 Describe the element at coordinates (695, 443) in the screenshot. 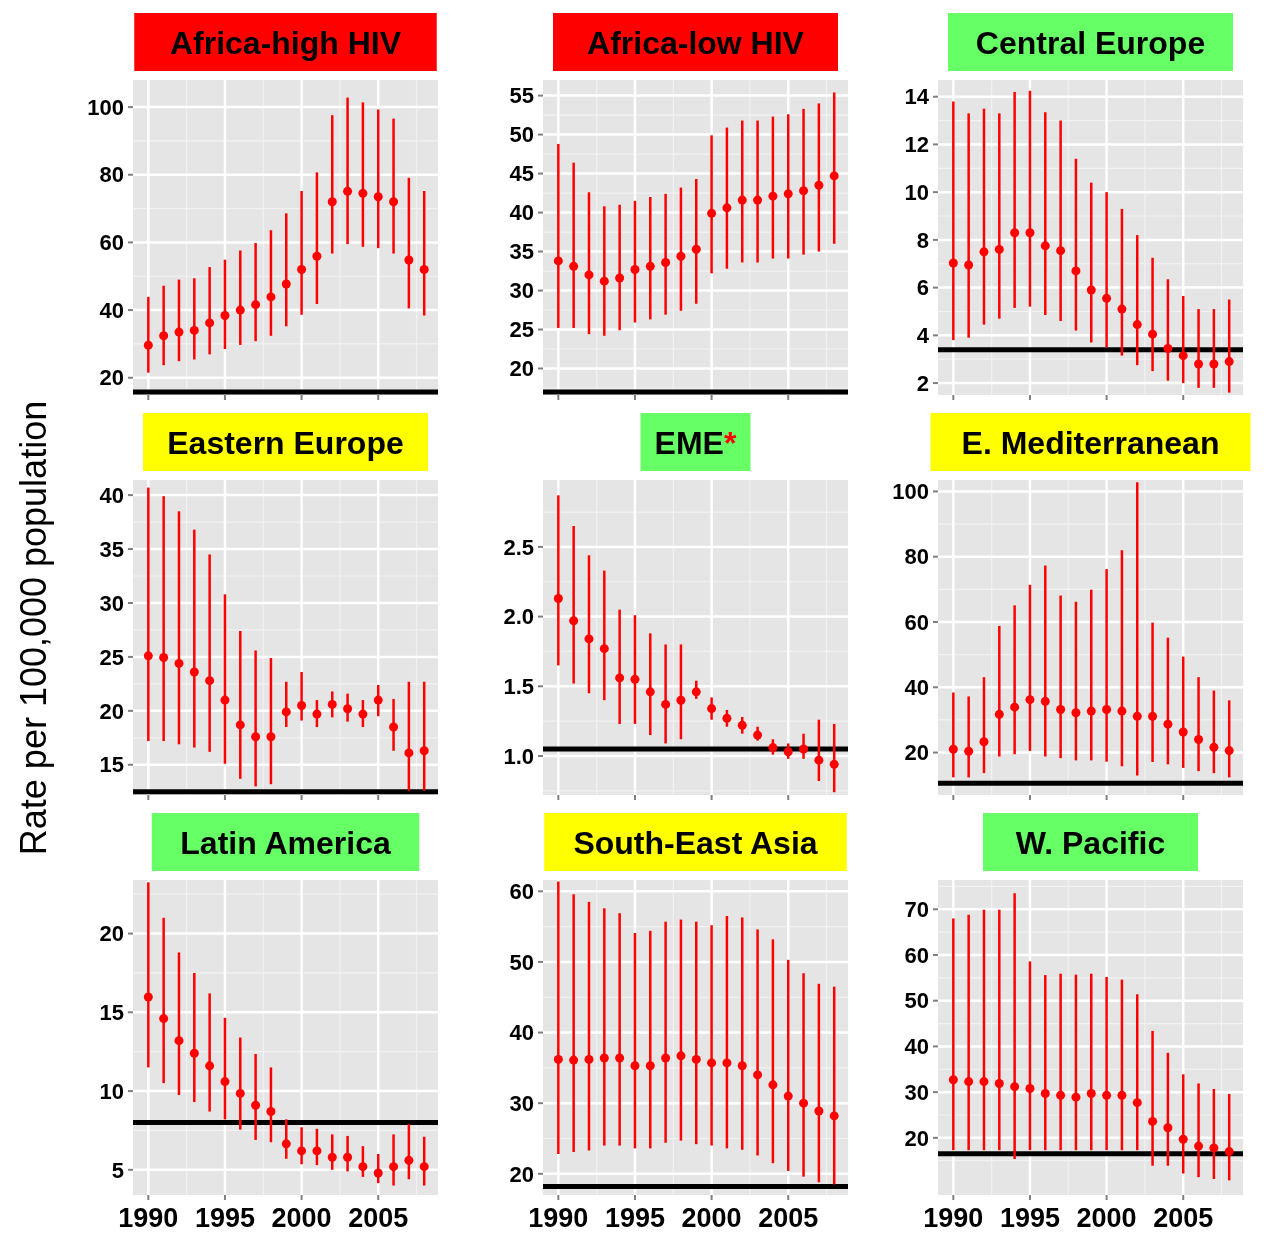

I see `chart-title: EME*` at that location.